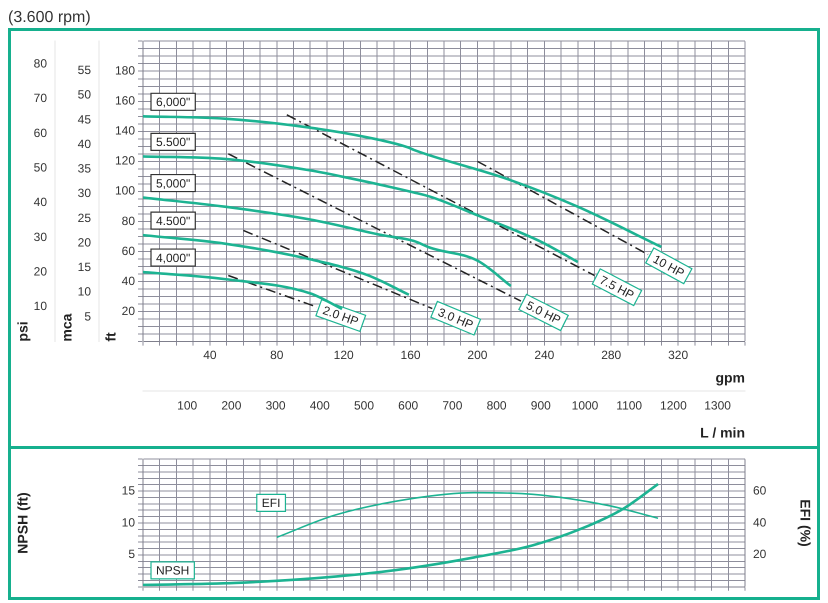 The image size is (828, 603). What do you see at coordinates (340, 316) in the screenshot?
I see `text: 2.0 HP` at bounding box center [340, 316].